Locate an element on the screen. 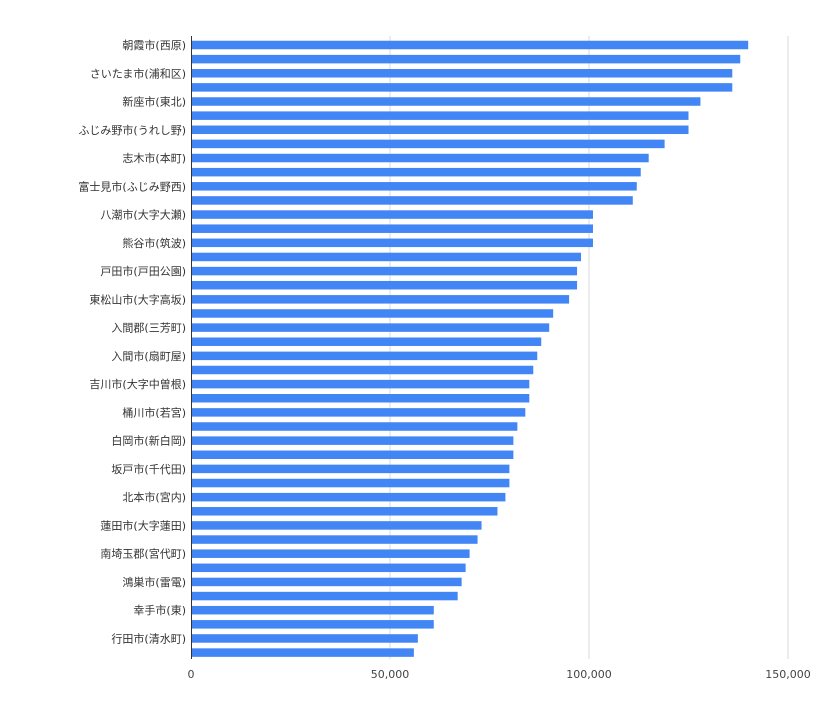  category-label: さいたま市(浦和区) is located at coordinates (138, 73).